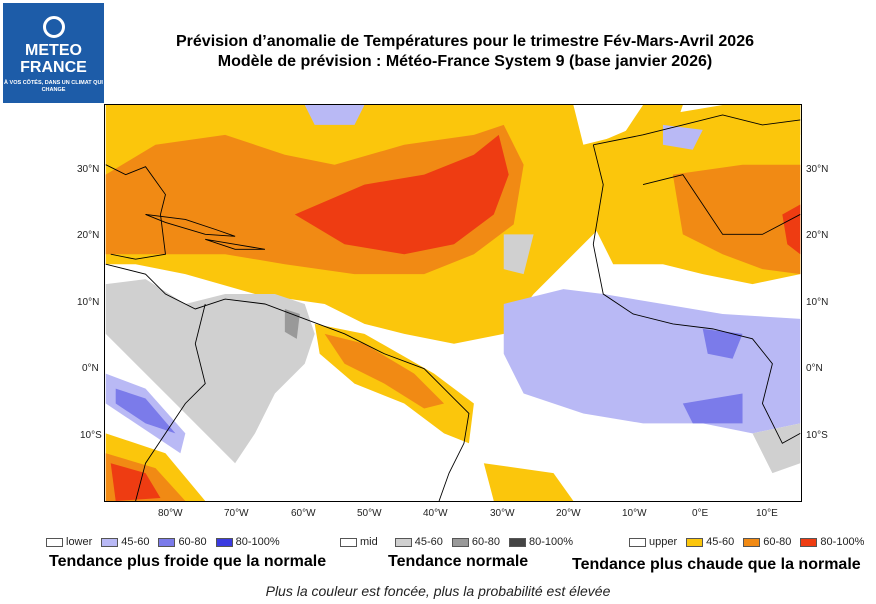 The height and width of the screenshot is (604, 876). Describe the element at coordinates (369, 513) in the screenshot. I see `lon-tick: 50°W` at that location.